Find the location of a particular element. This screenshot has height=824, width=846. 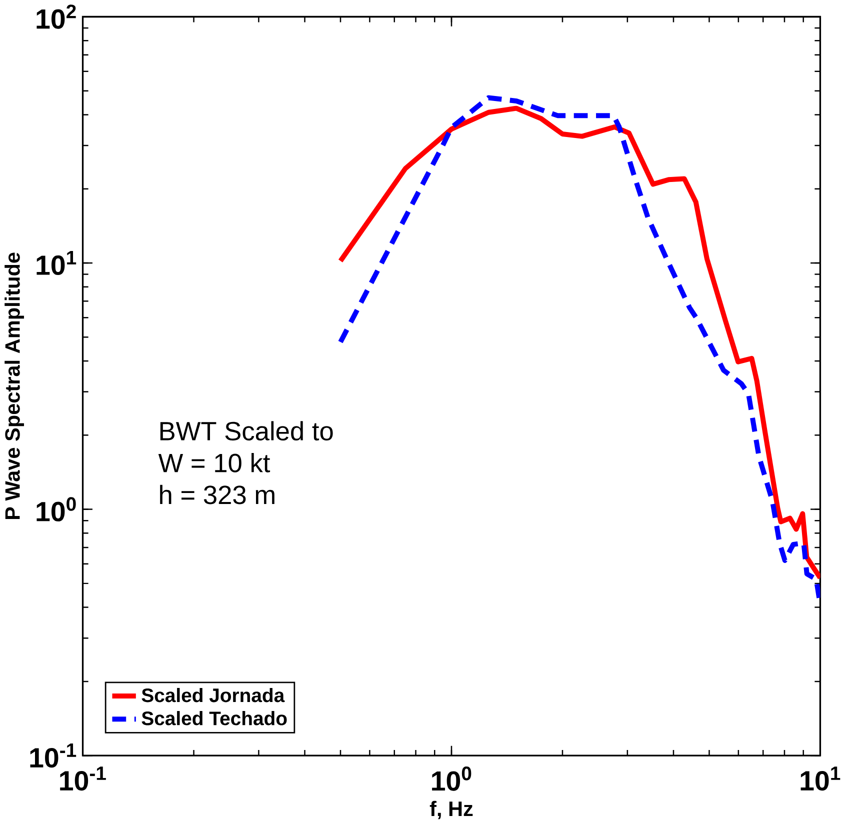

legend-label: Scaled Techado is located at coordinates (214, 718).